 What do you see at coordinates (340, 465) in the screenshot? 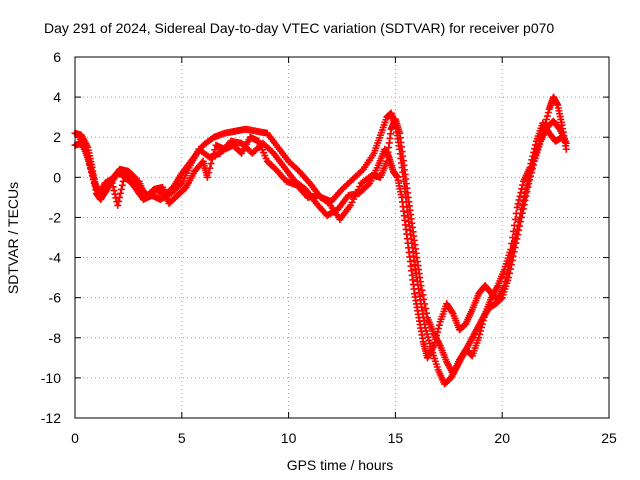
I see `x-axis-label: GPS time / hours` at bounding box center [340, 465].